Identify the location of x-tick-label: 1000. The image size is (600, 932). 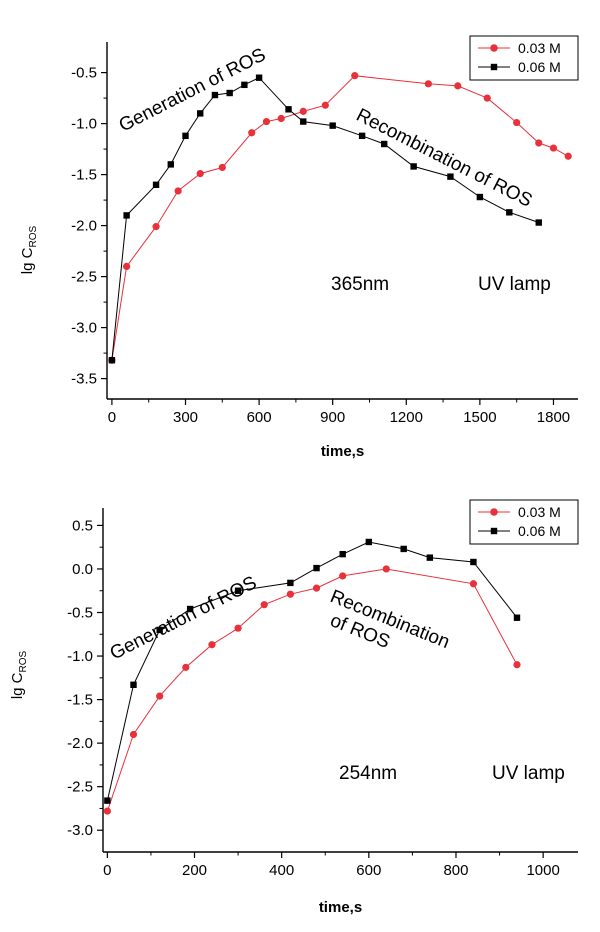
(542, 870).